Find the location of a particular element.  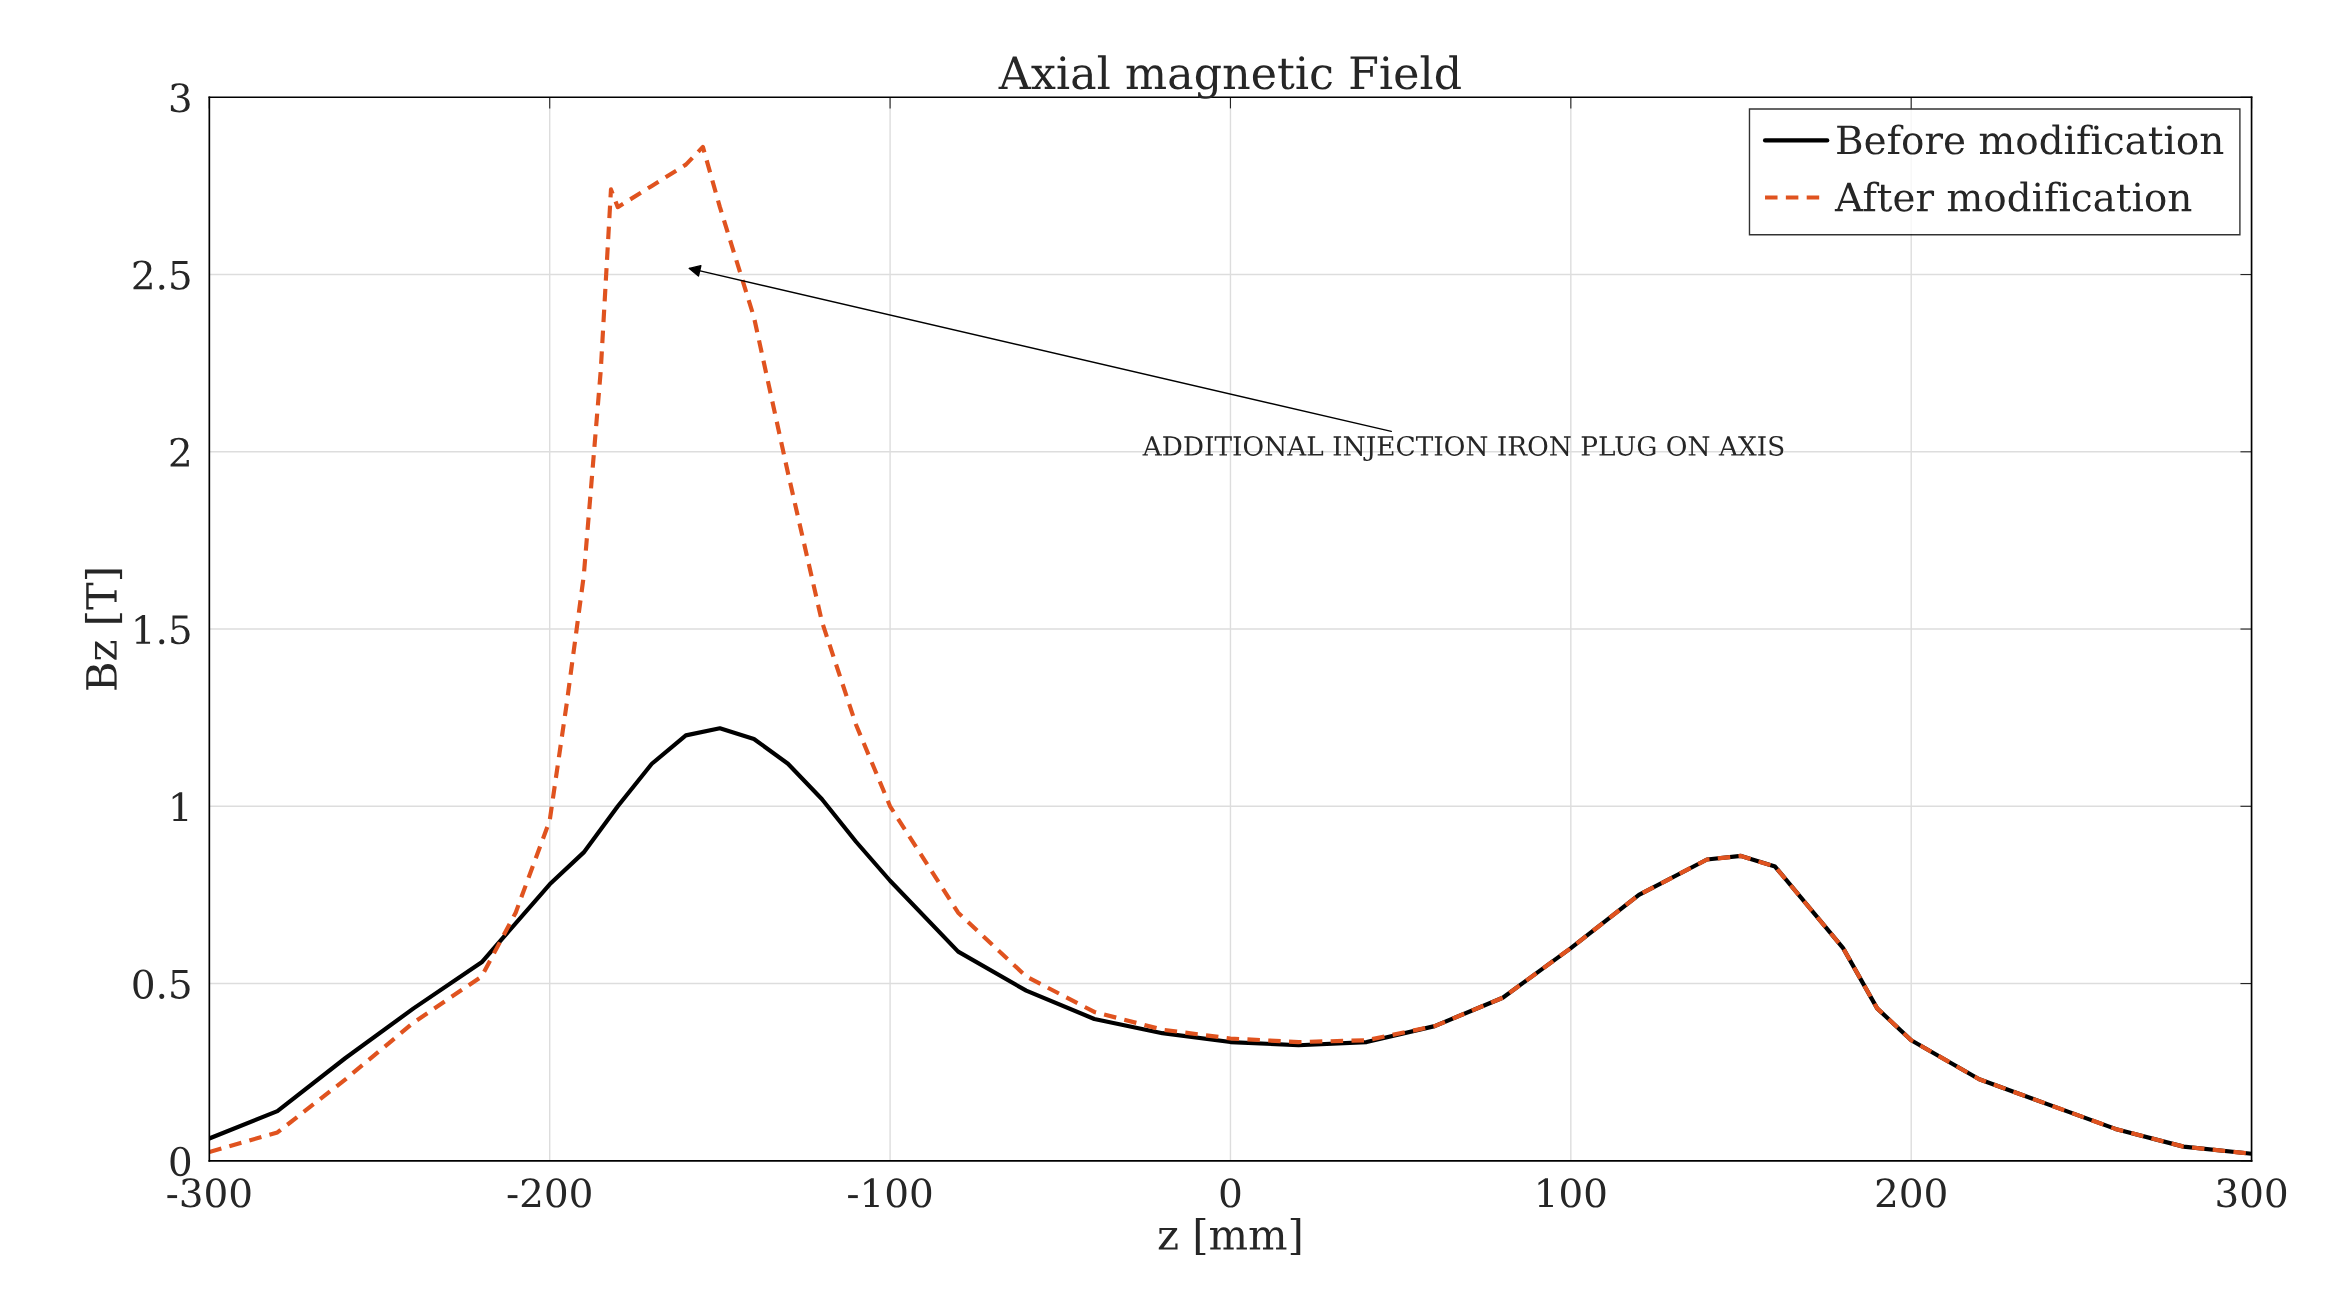

chart-title: Axial magnetic Field is located at coordinates (1229, 77).